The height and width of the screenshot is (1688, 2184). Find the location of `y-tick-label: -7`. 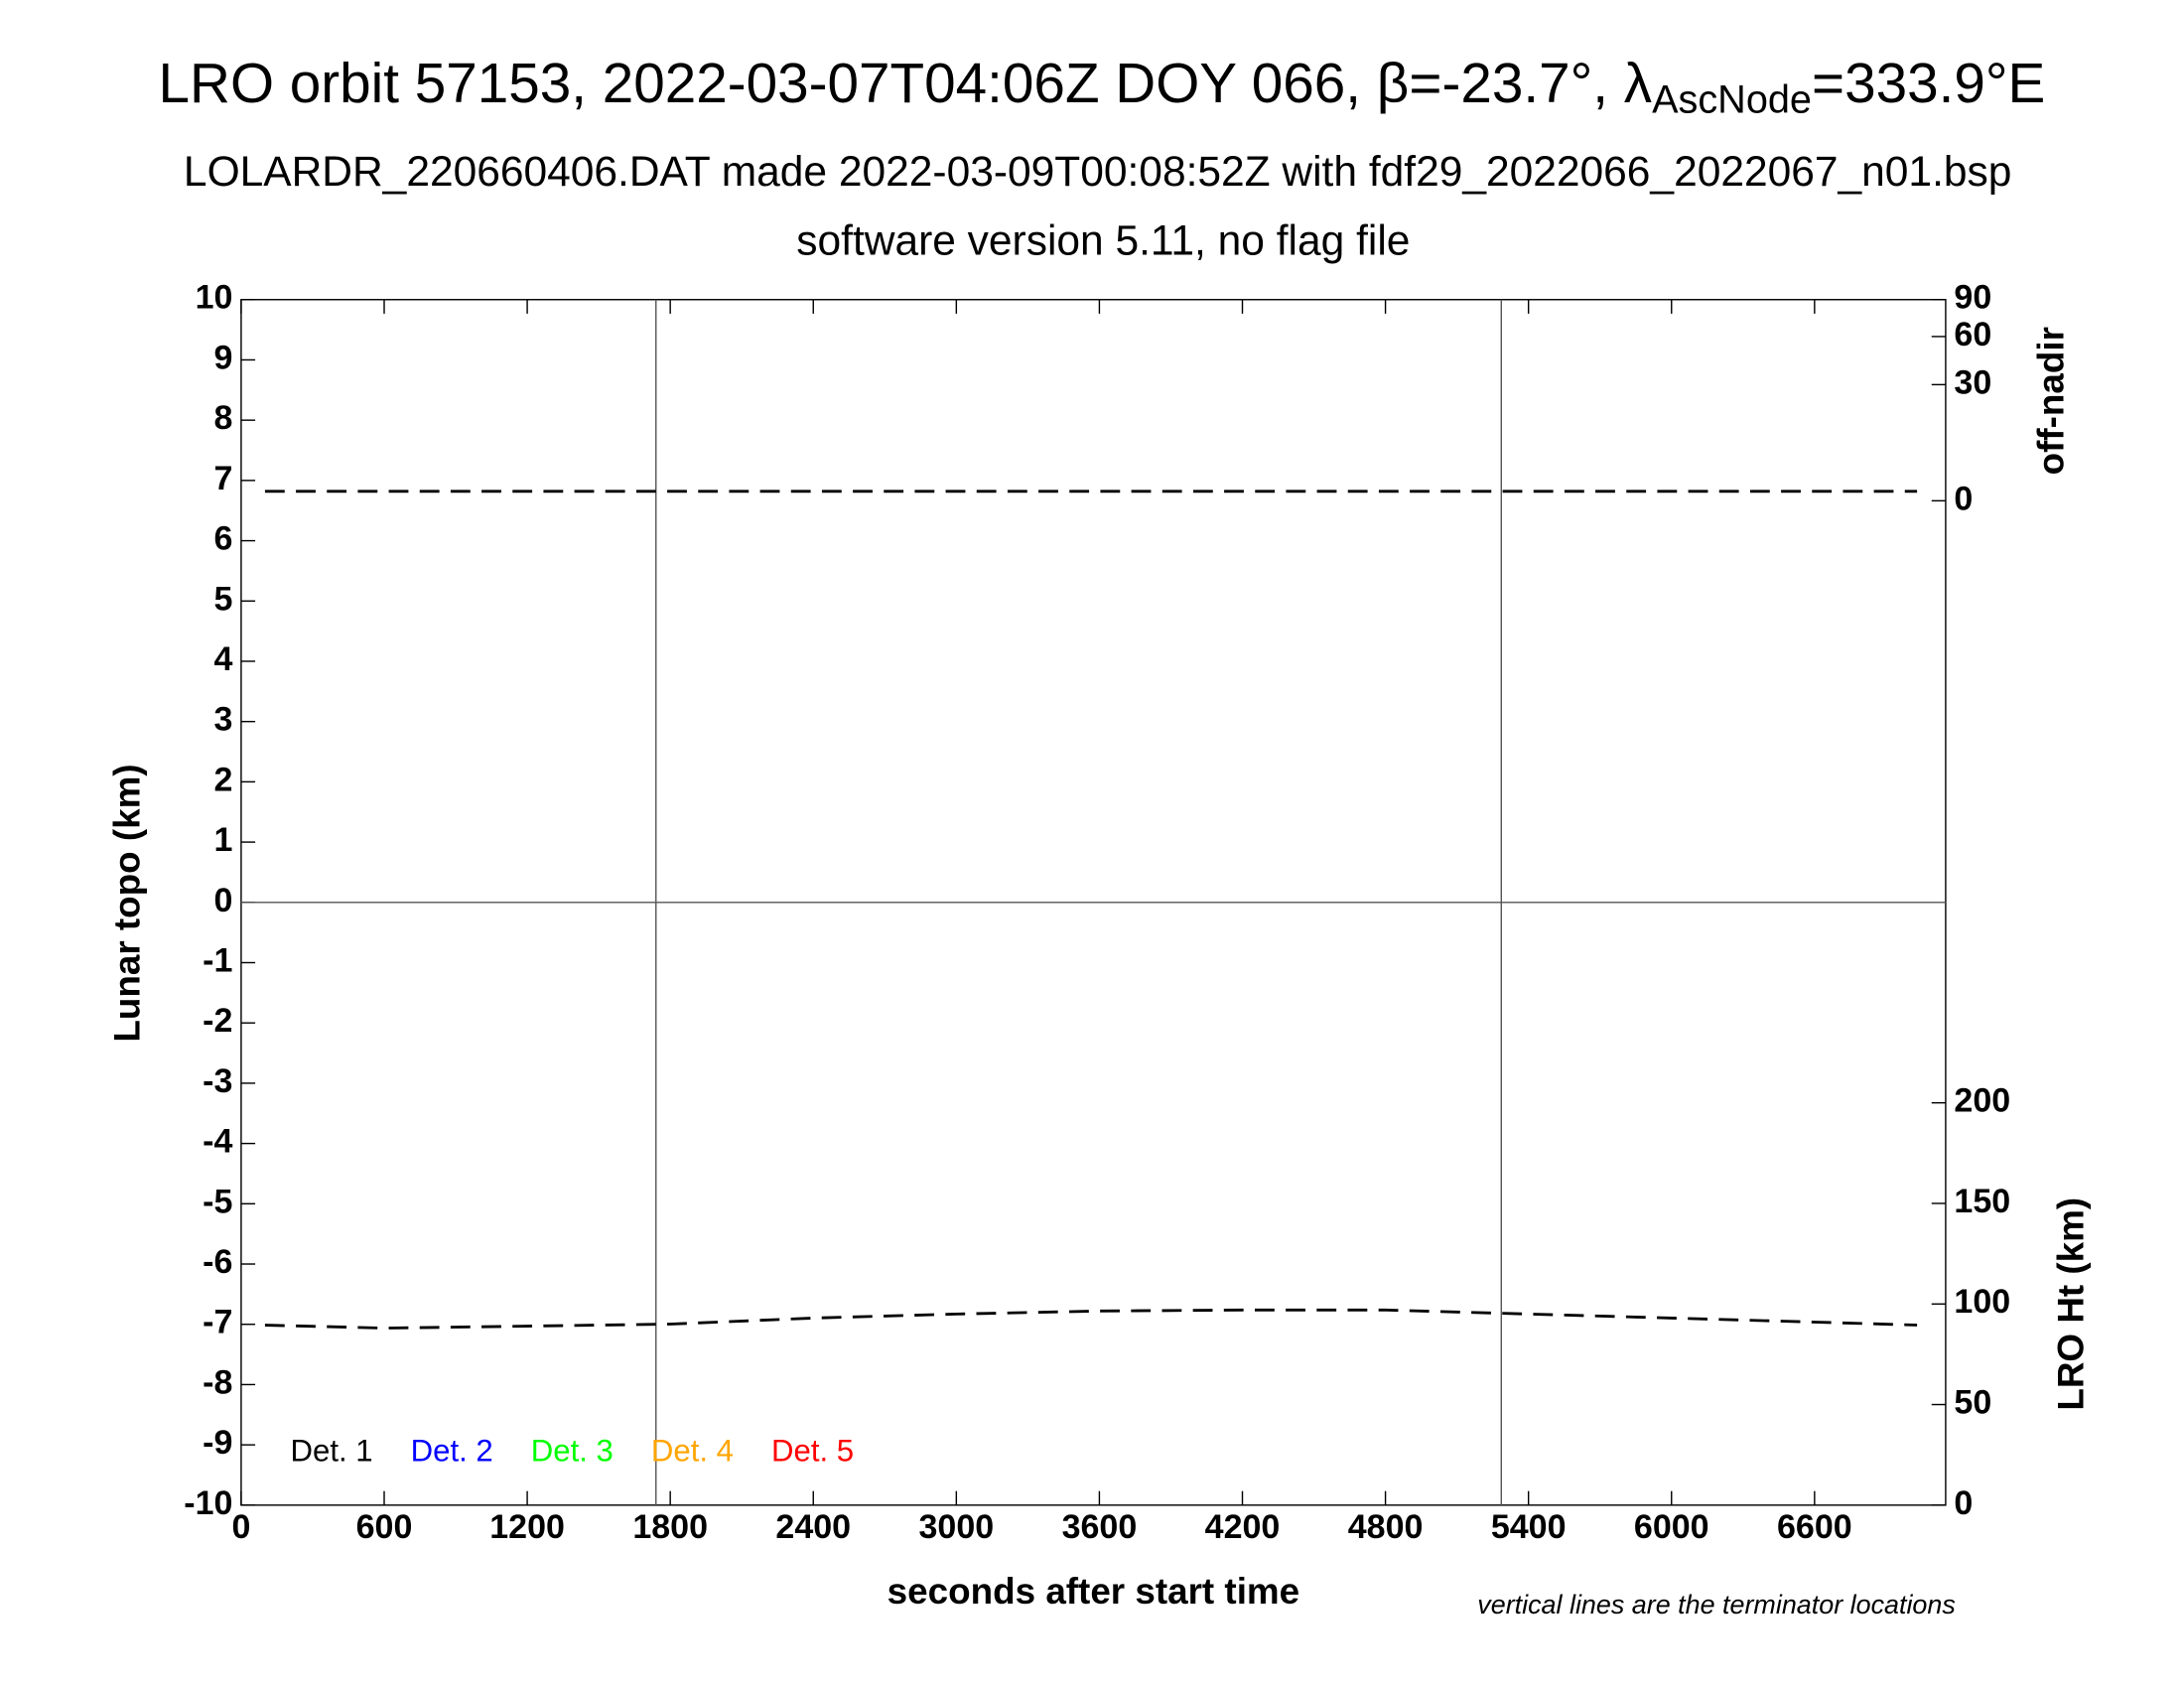

y-tick-label: -7 is located at coordinates (217, 1322).